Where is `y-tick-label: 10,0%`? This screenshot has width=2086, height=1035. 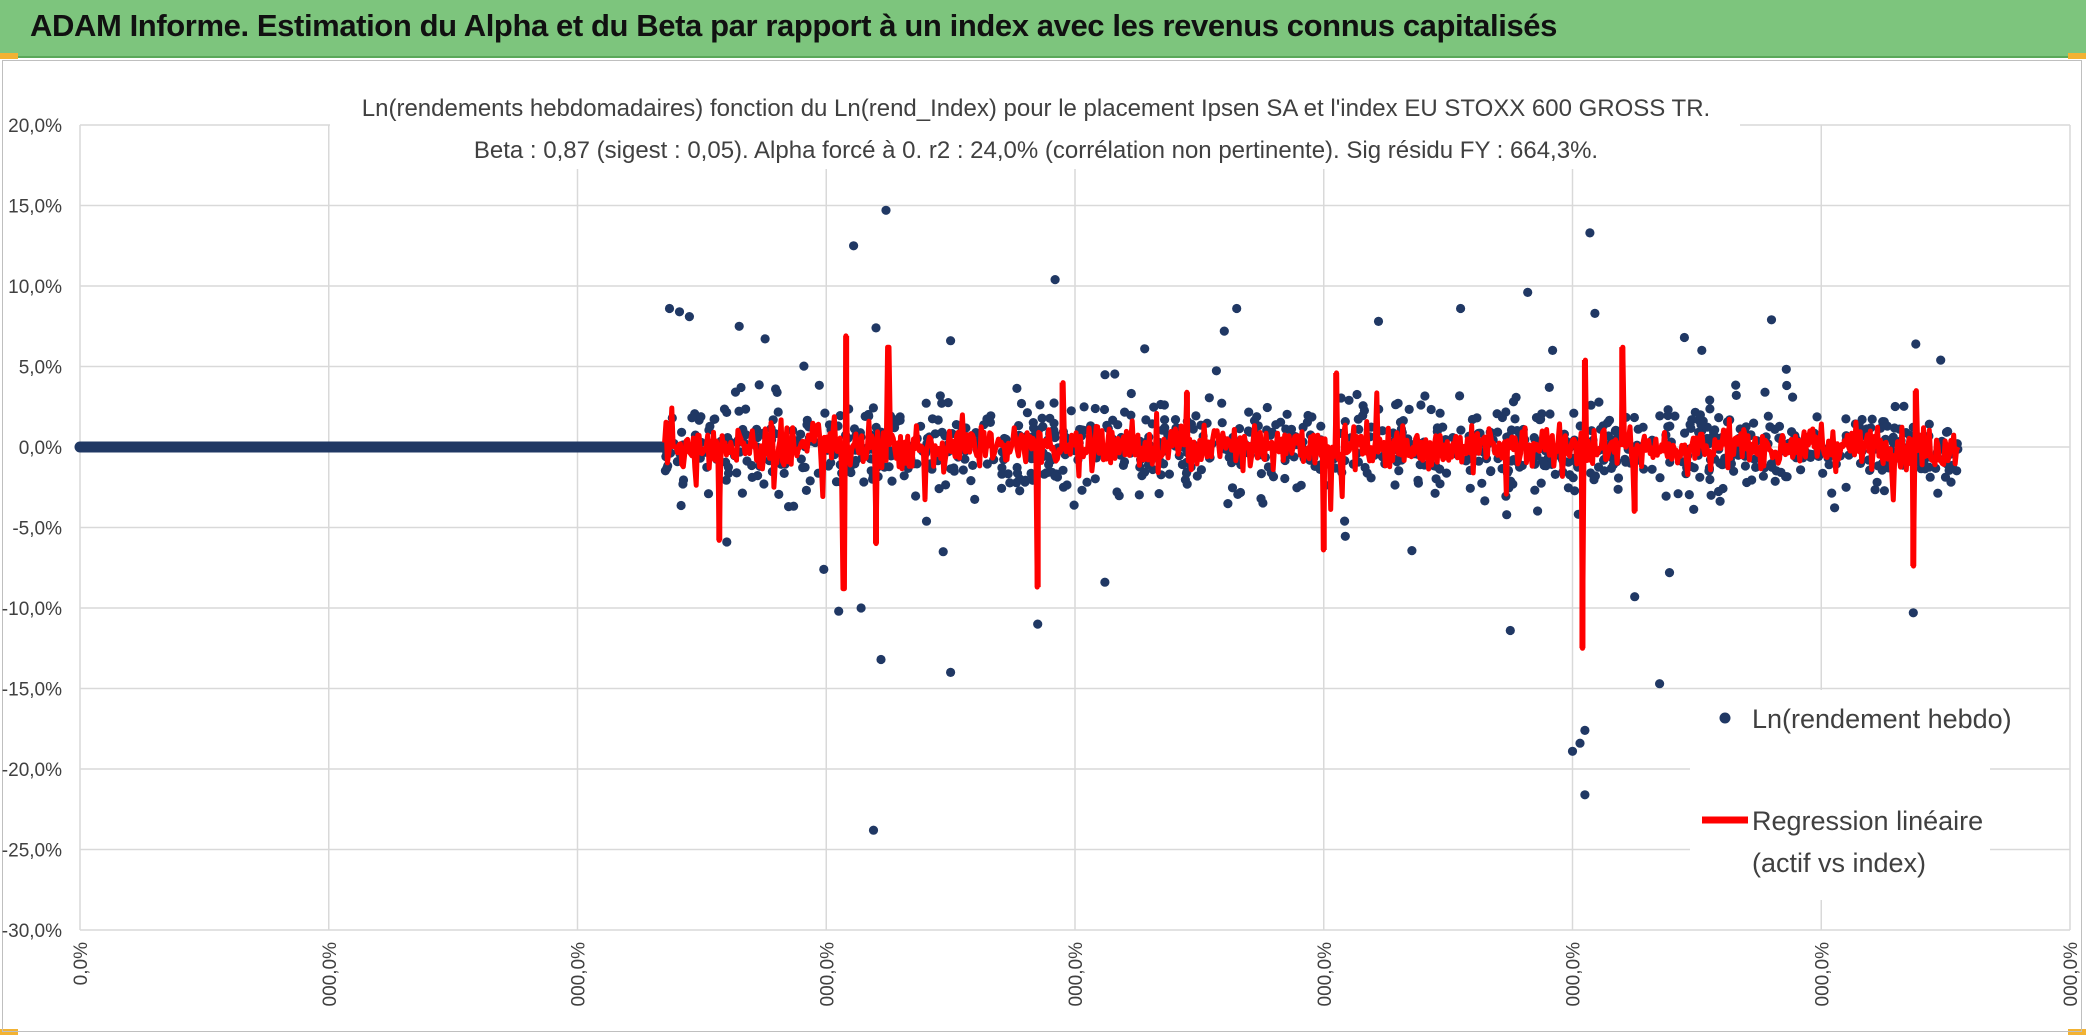 y-tick-label: 10,0% is located at coordinates (35, 287).